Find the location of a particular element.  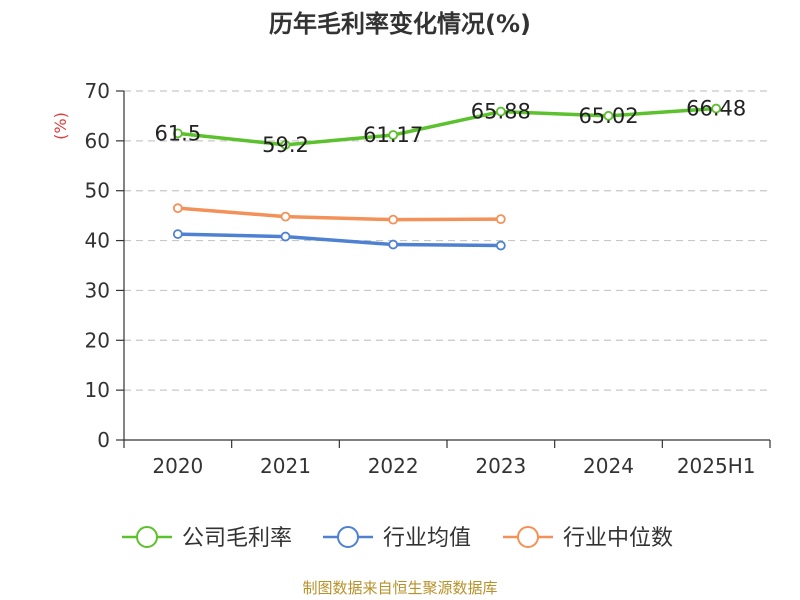

data-label: 61.5 is located at coordinates (177, 133).